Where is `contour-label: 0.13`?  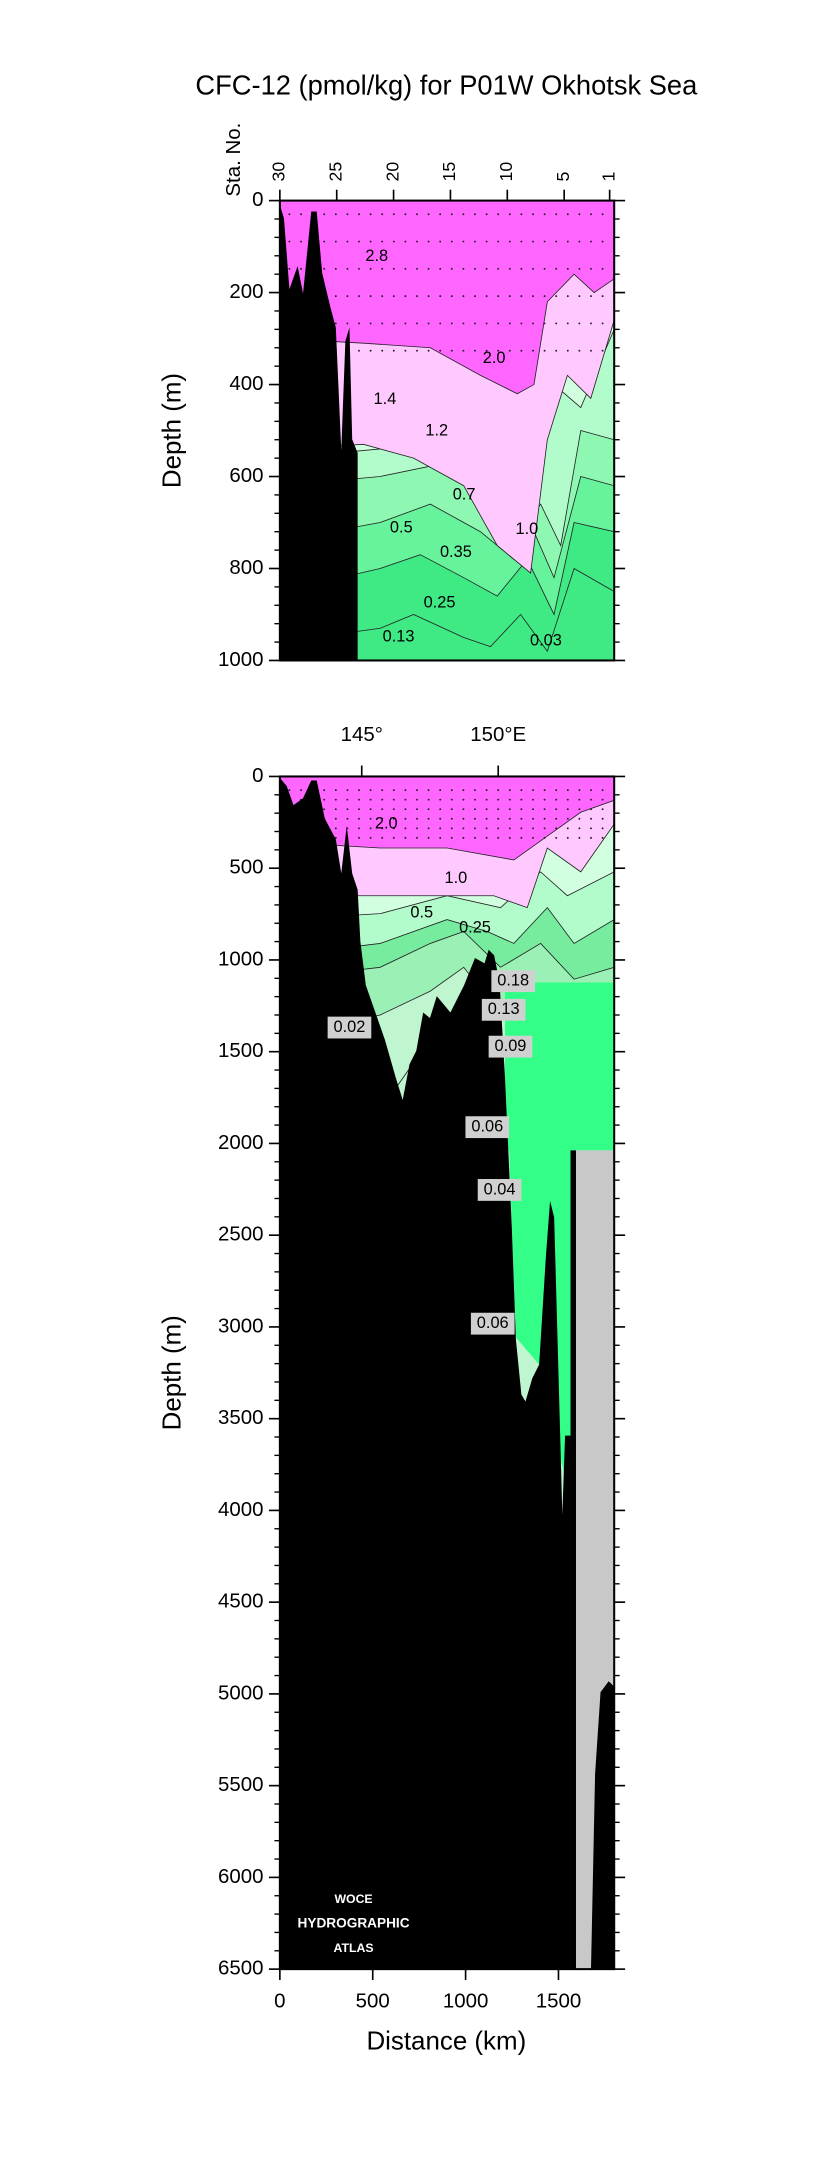
contour-label: 0.13 is located at coordinates (399, 637).